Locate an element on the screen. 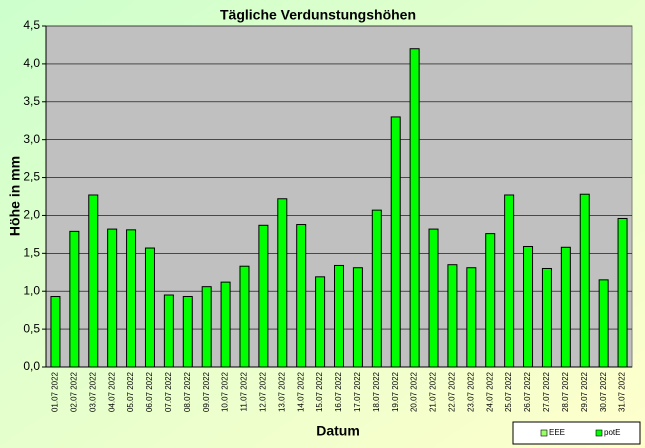 This screenshot has height=448, width=645. x-tick-label: 02.07 2022 is located at coordinates (73, 391).